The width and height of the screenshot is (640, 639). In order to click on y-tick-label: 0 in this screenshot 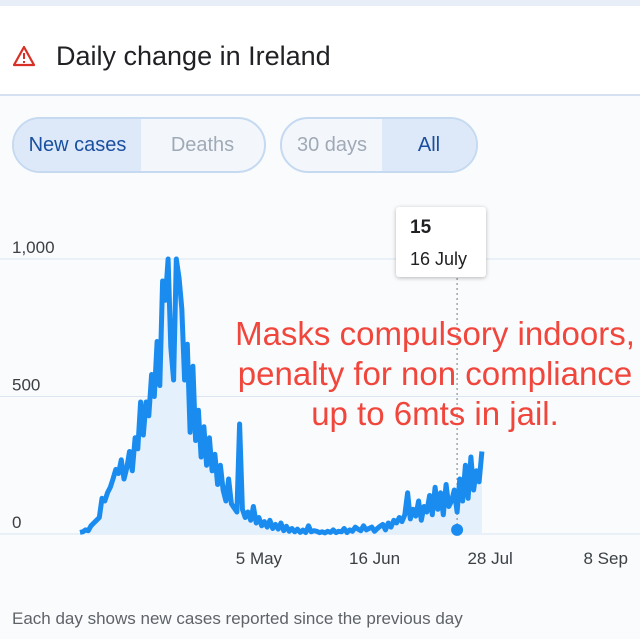, I will do `click(16, 522)`.